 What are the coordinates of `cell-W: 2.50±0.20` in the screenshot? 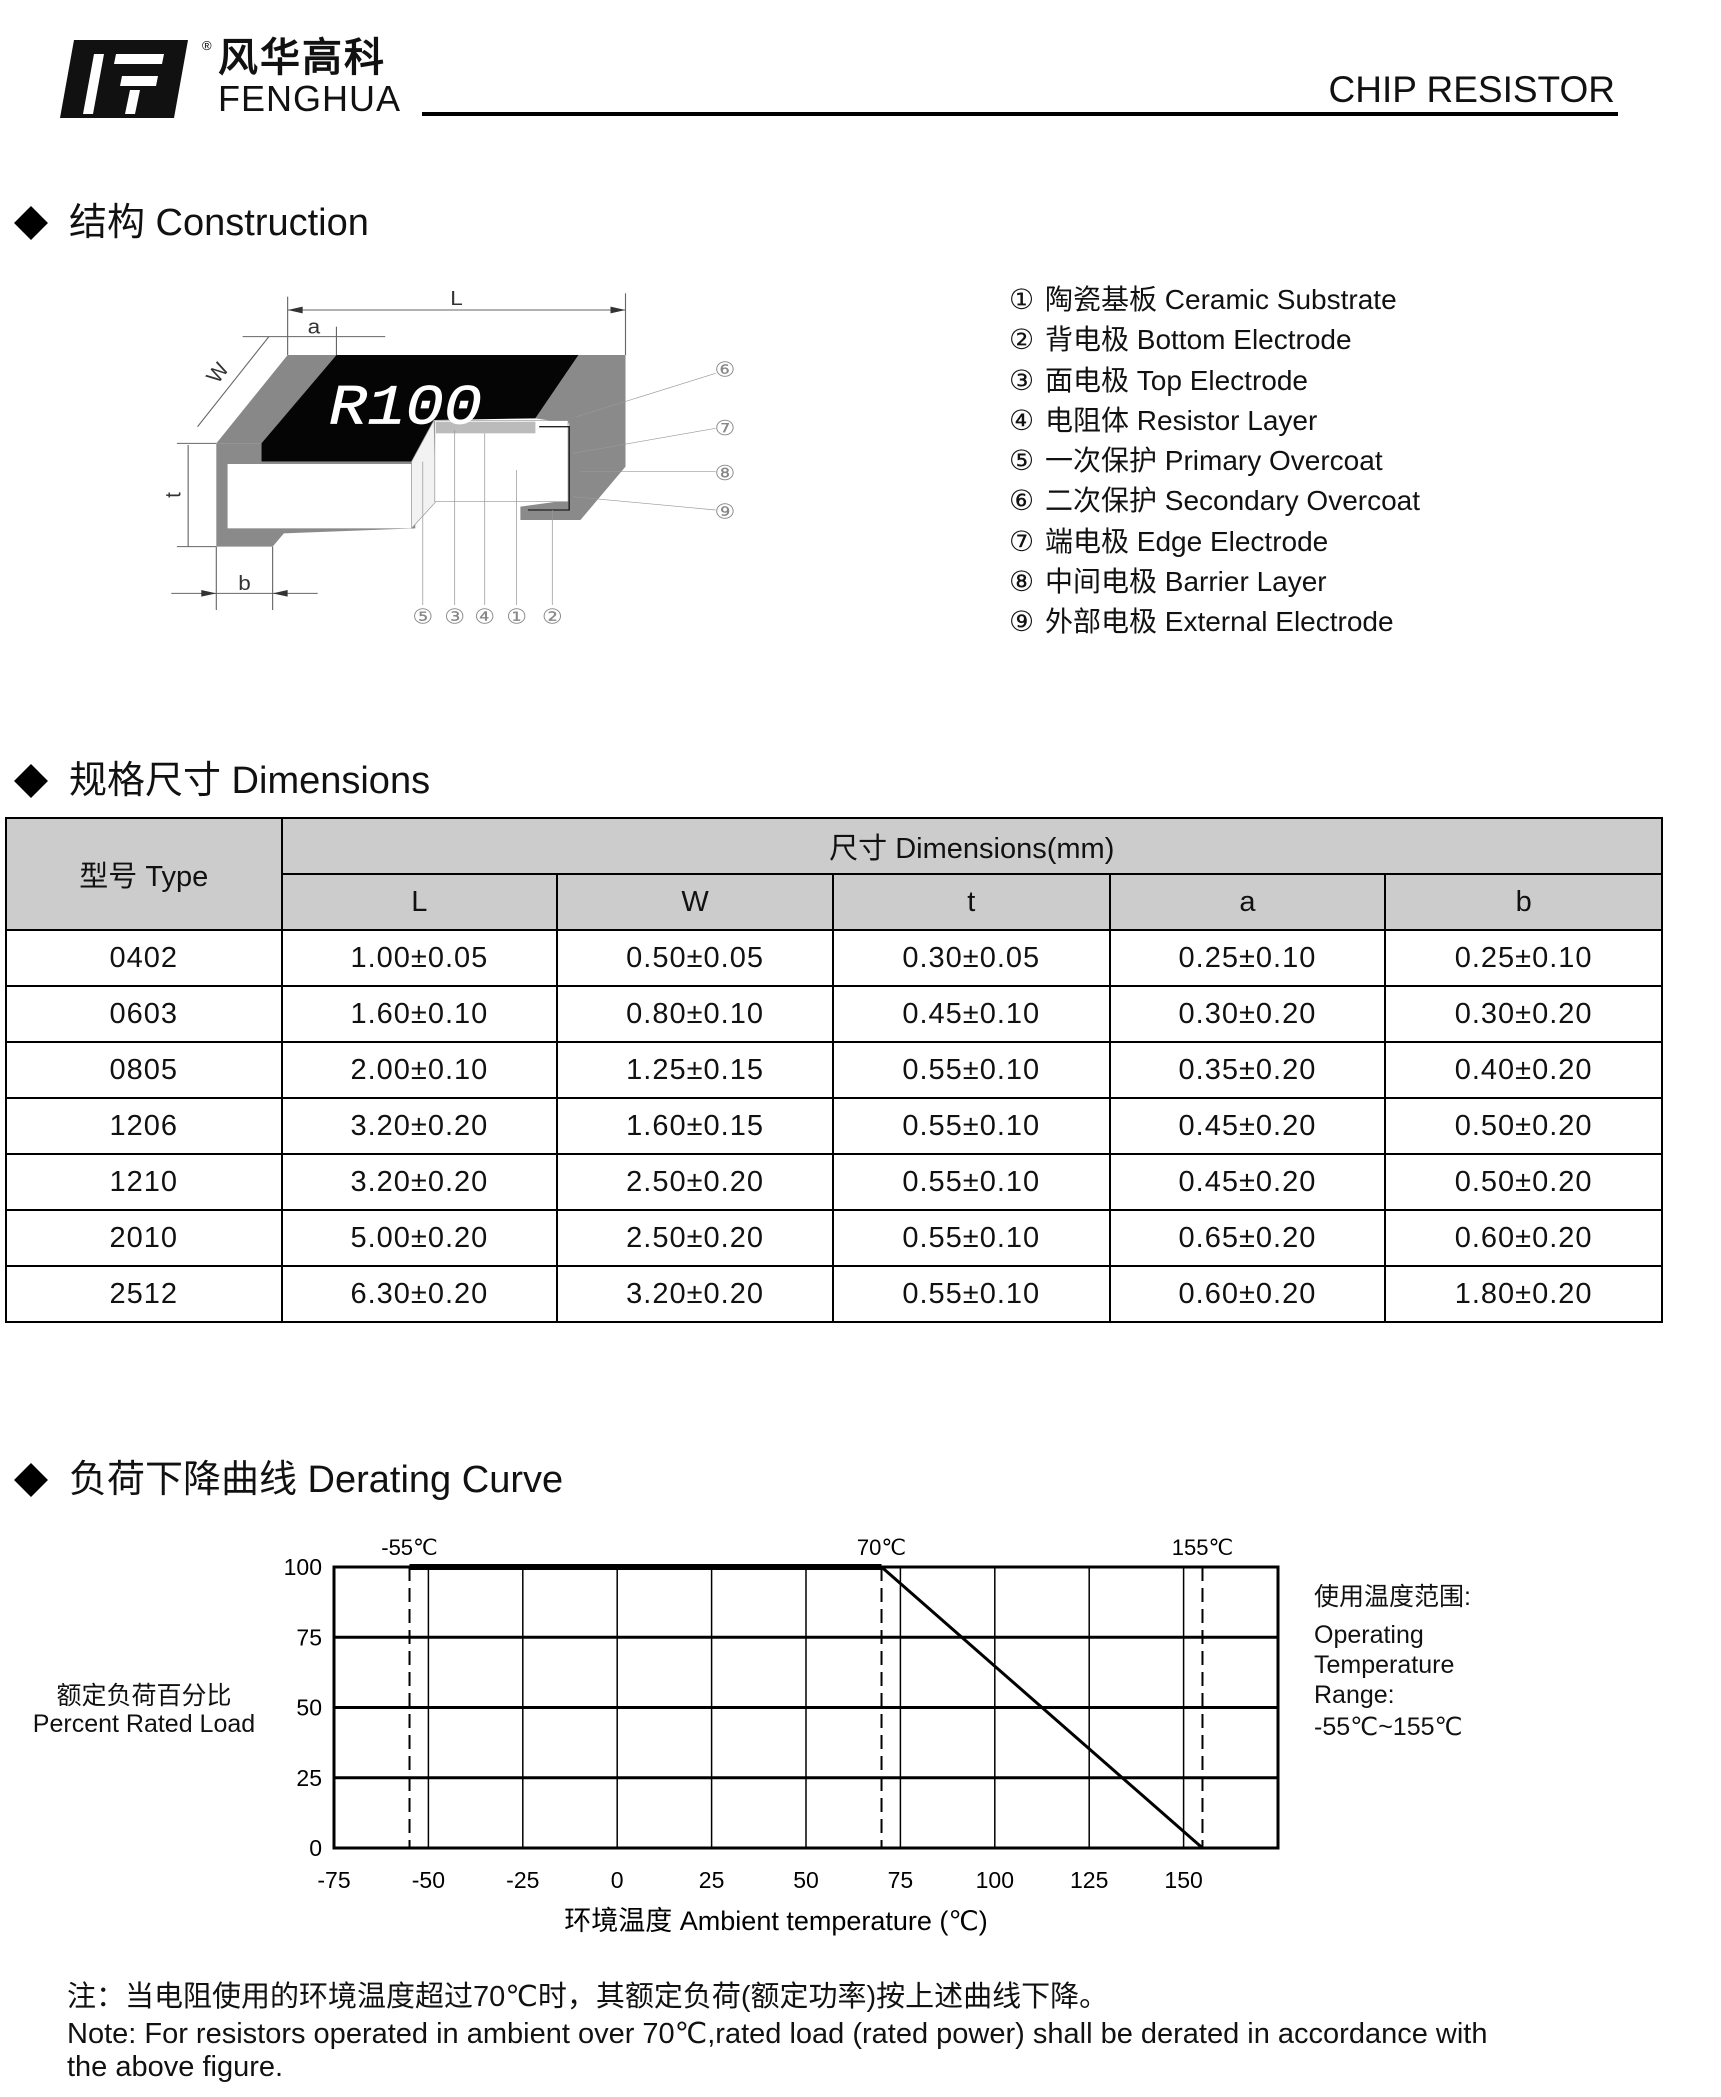 It's located at (695, 1182).